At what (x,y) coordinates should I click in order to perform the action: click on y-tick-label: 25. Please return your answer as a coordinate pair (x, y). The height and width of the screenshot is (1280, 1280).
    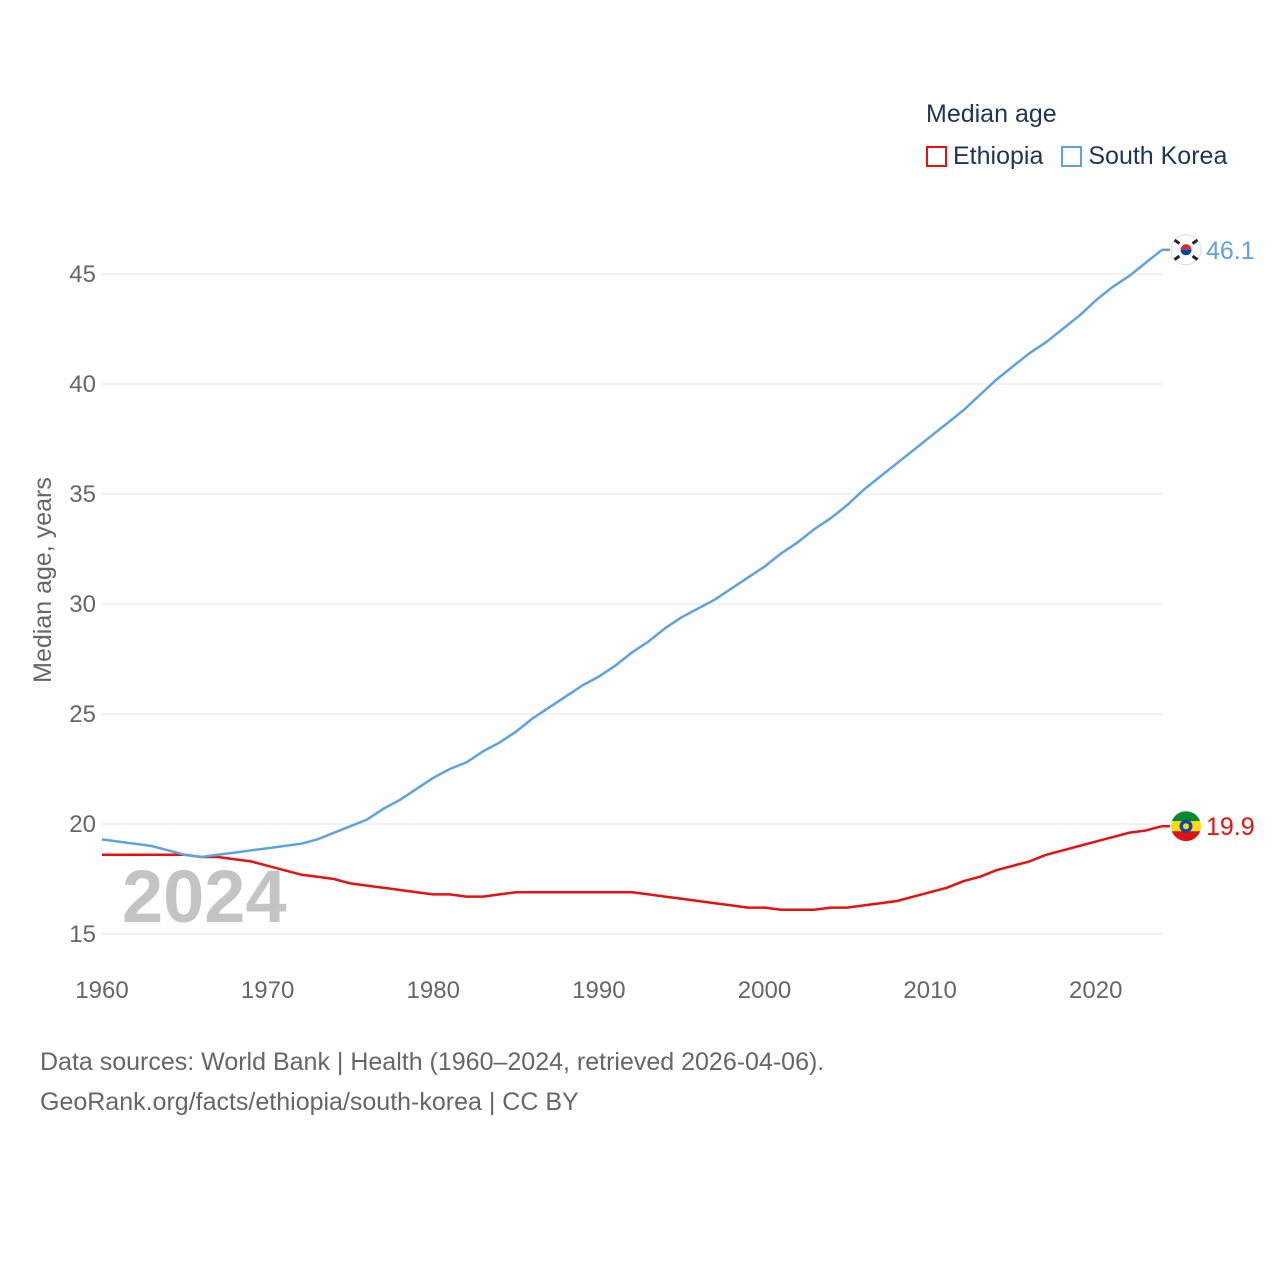
    Looking at the image, I should click on (82, 714).